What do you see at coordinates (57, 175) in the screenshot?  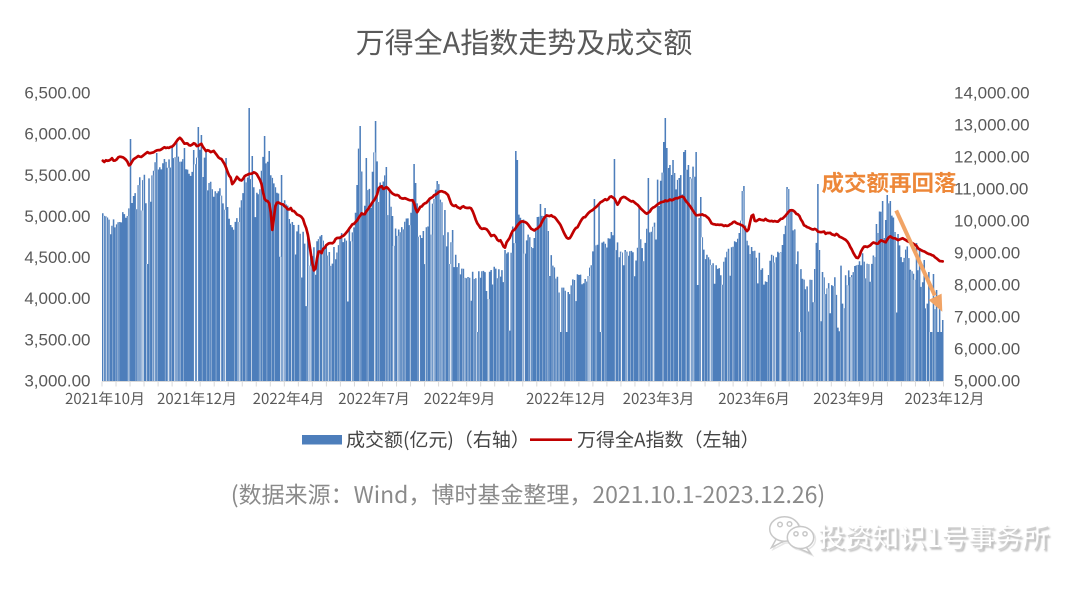 I see `svg-text: 5,500.00` at bounding box center [57, 175].